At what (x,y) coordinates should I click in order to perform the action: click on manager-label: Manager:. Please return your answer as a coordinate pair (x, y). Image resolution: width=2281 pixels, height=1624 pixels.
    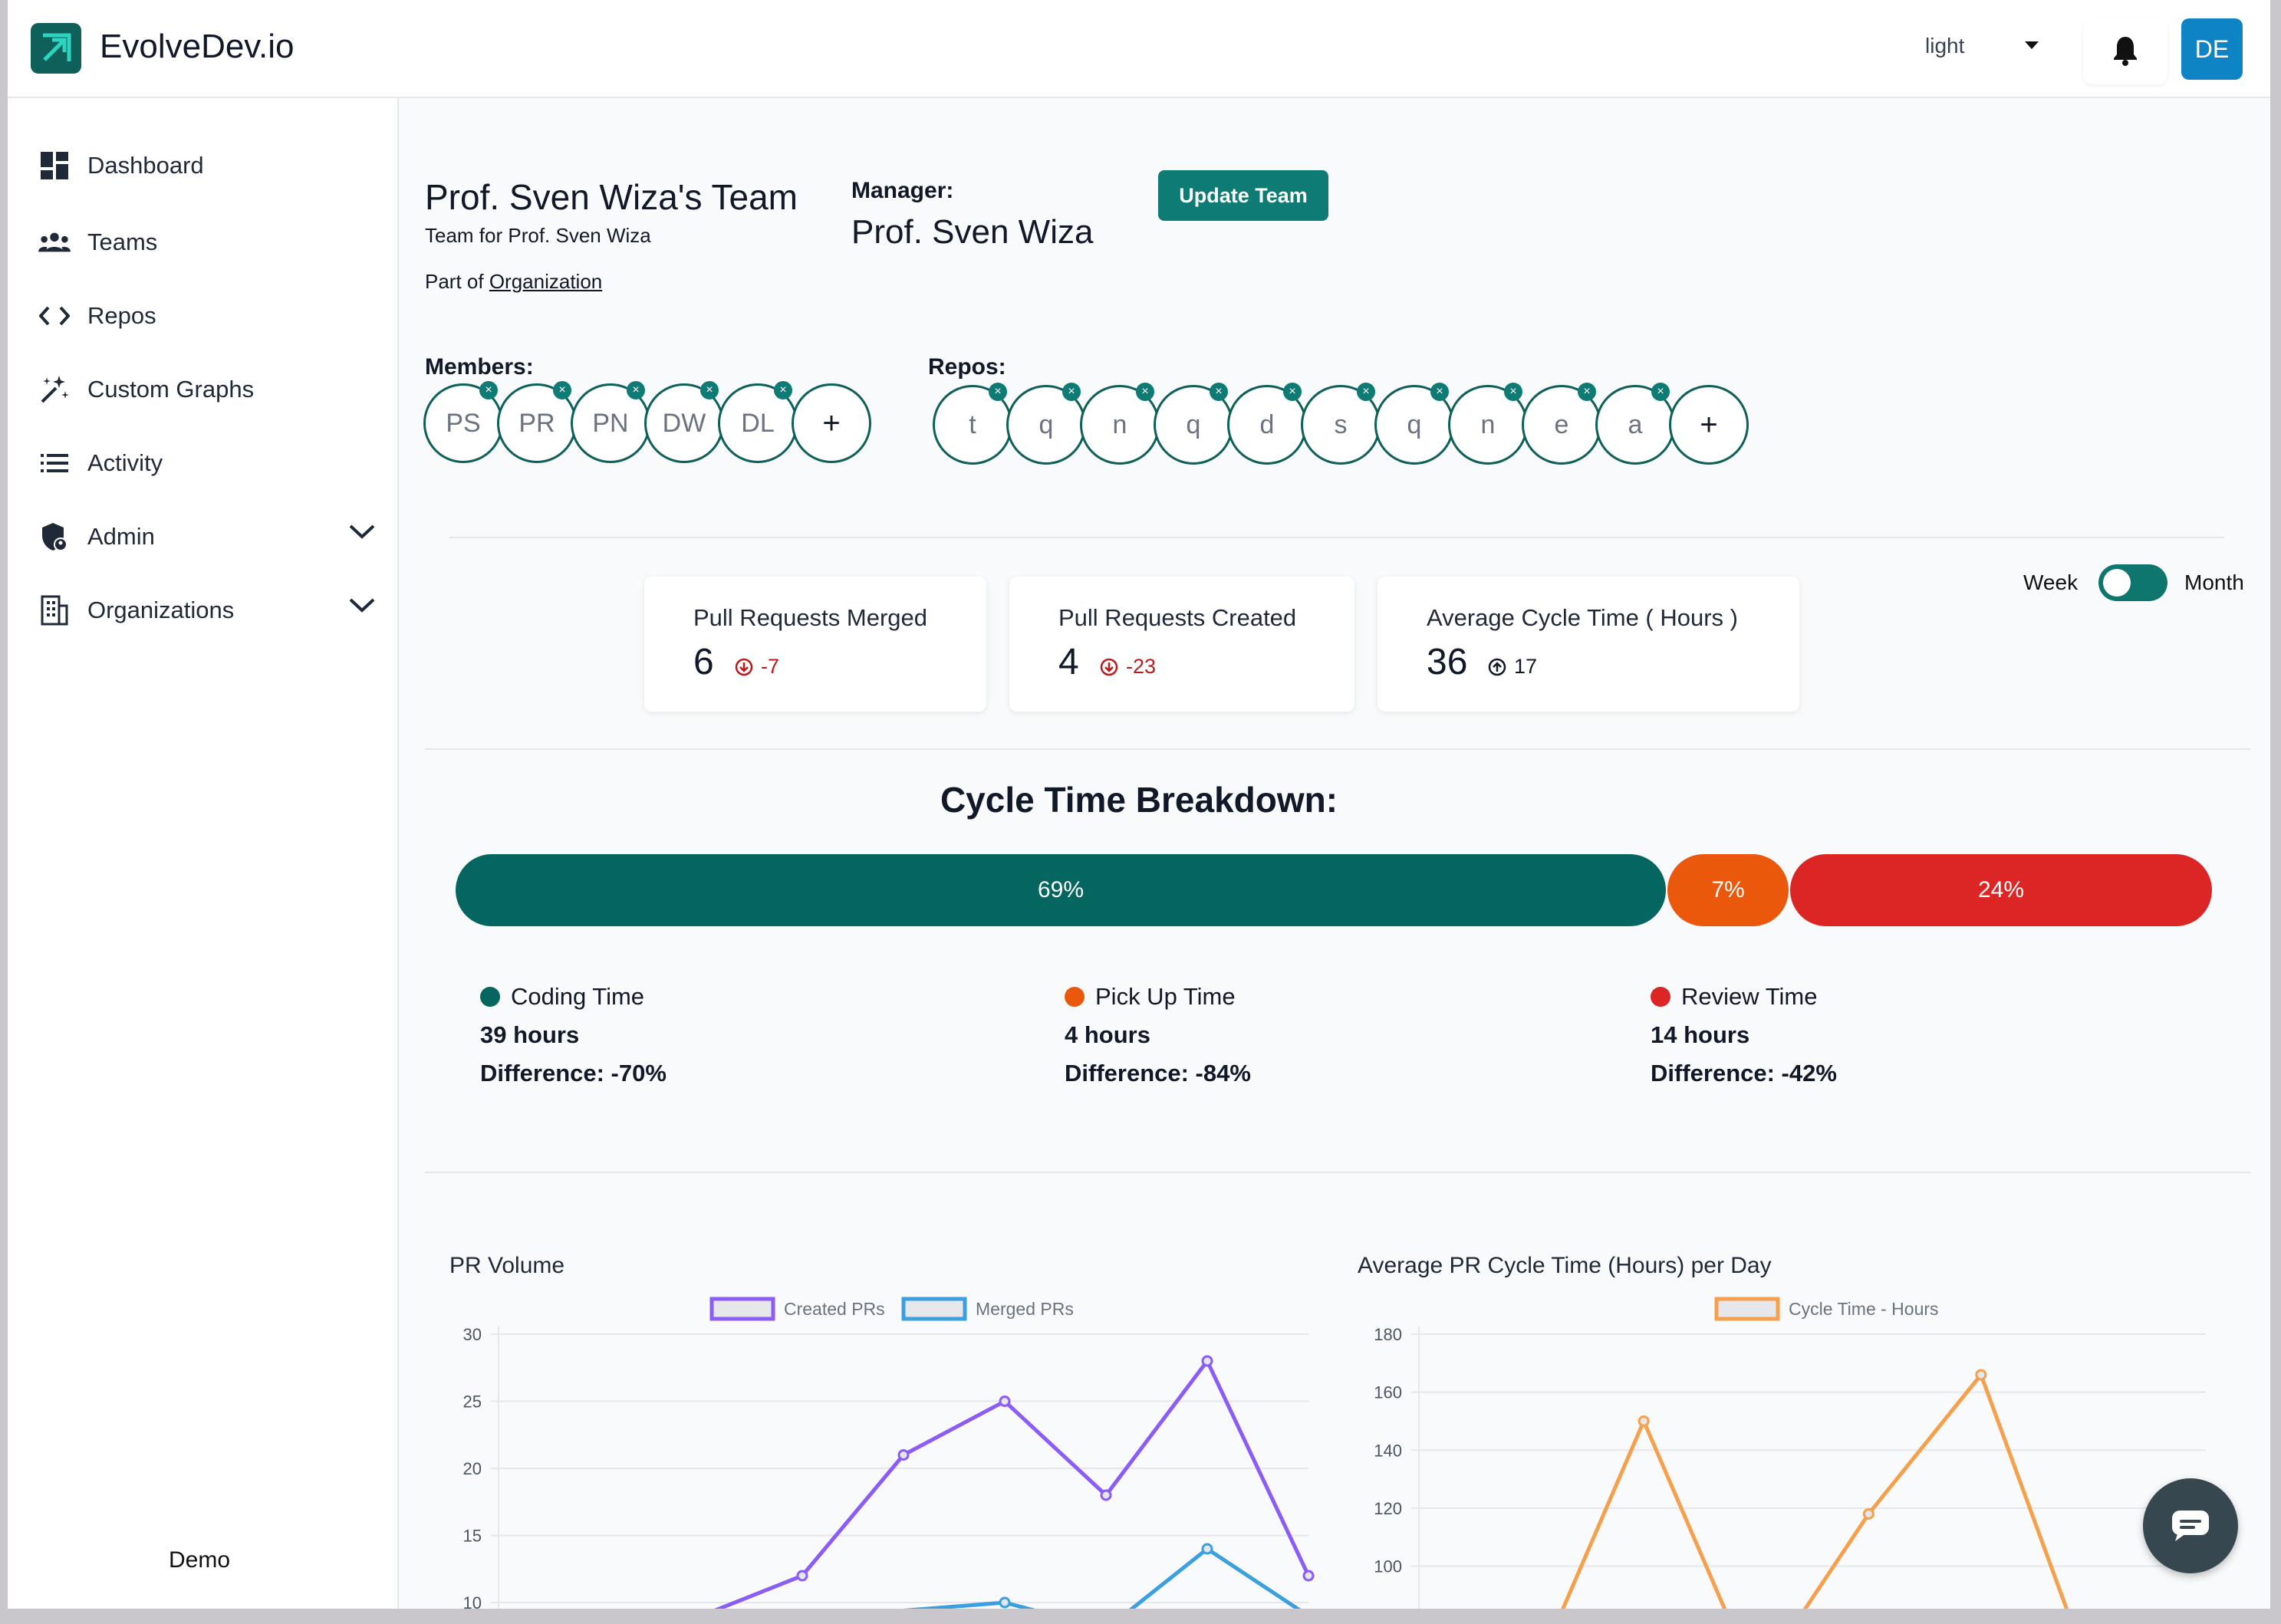
    Looking at the image, I should click on (902, 190).